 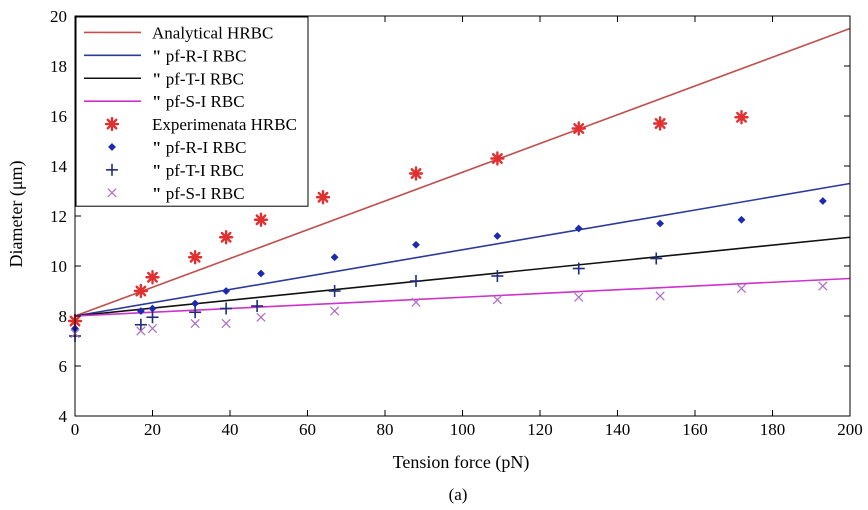 What do you see at coordinates (58, 216) in the screenshot?
I see `y-tick-label-4: 12` at bounding box center [58, 216].